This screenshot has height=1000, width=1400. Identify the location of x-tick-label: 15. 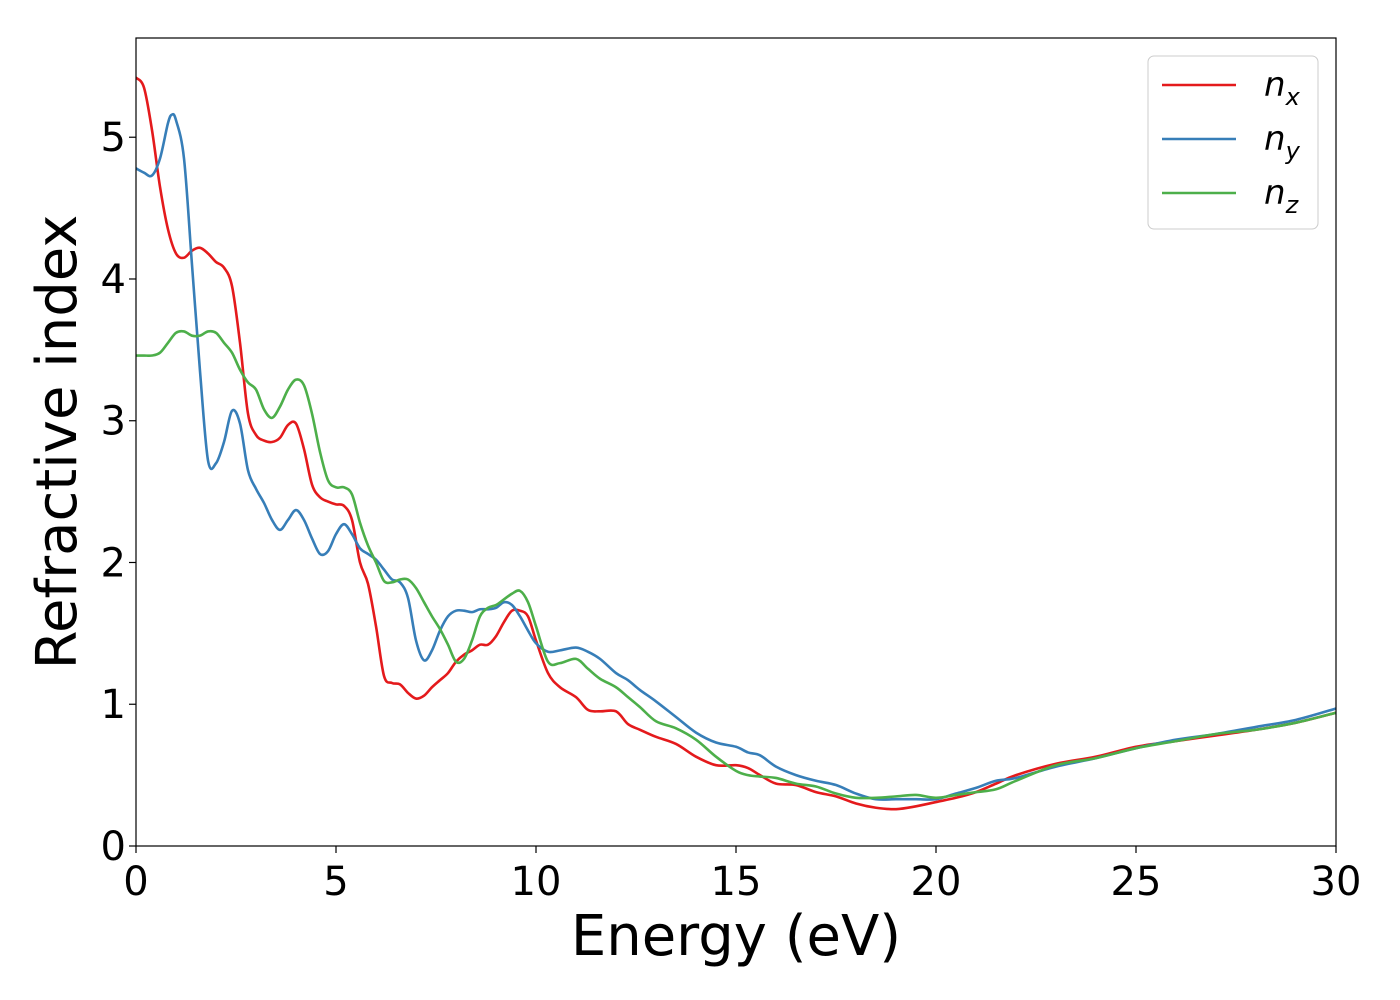
(736, 882).